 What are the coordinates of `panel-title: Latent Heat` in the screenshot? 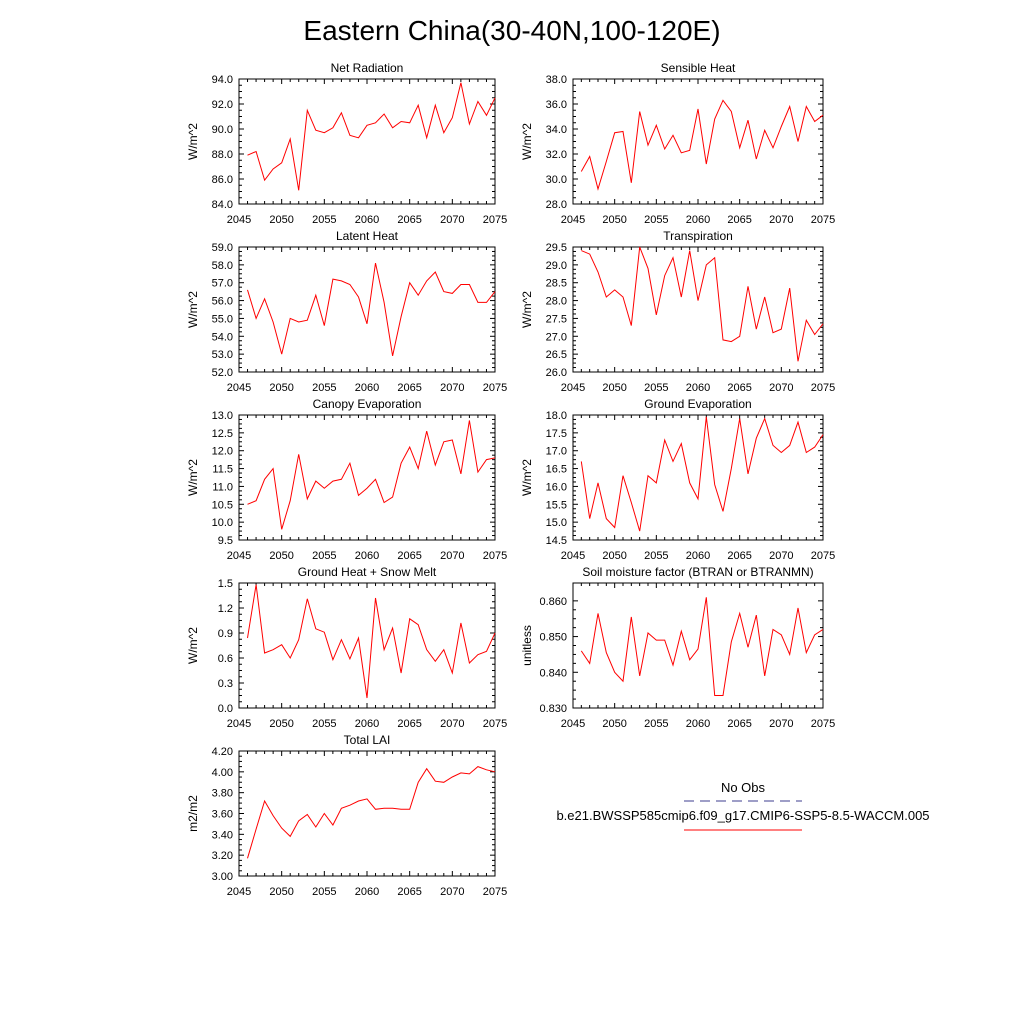 It's located at (367, 236).